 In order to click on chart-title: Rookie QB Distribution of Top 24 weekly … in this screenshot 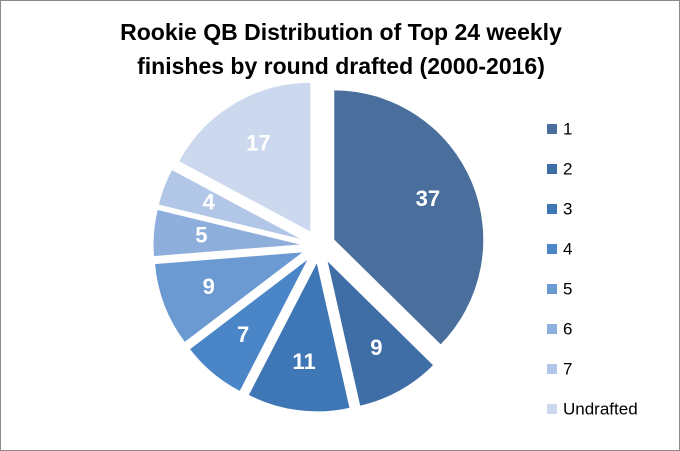, I will do `click(341, 49)`.